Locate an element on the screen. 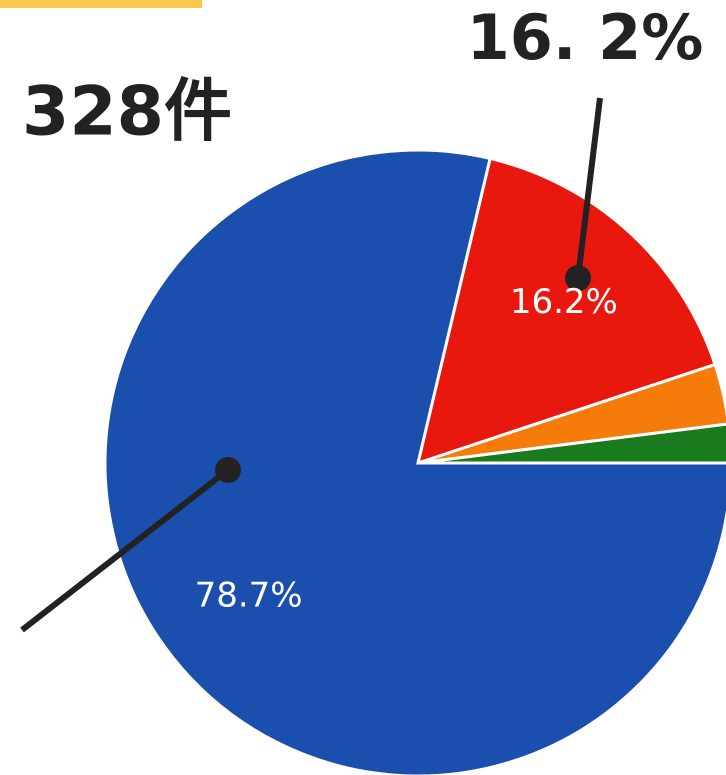 This screenshot has width=726, height=775. annotation: 16. 2% is located at coordinates (585, 37).